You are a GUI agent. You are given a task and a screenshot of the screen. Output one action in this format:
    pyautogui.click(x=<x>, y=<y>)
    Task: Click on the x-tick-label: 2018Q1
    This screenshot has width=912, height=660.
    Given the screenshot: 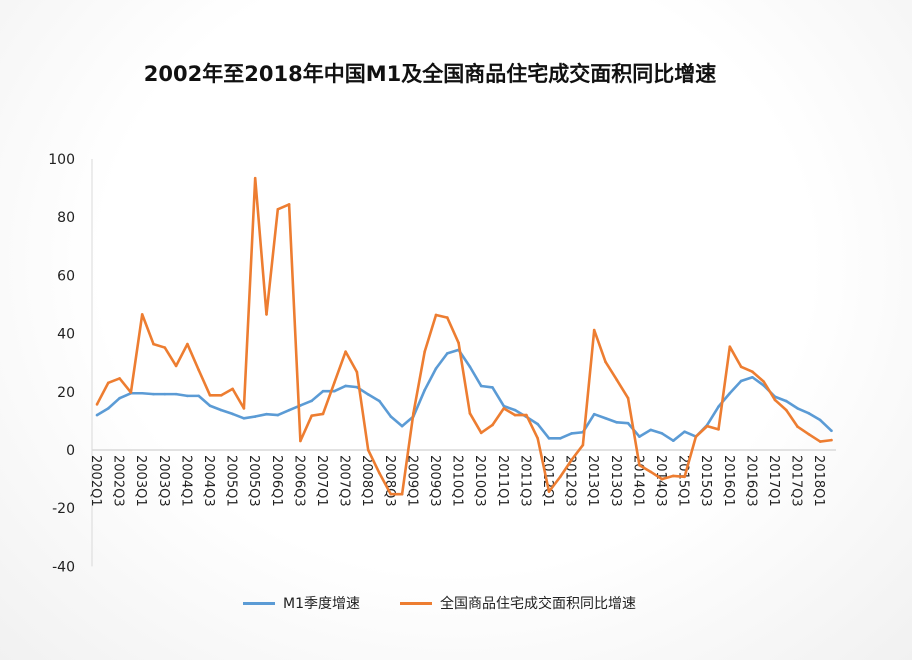 What is the action you would take?
    pyautogui.click(x=818, y=481)
    